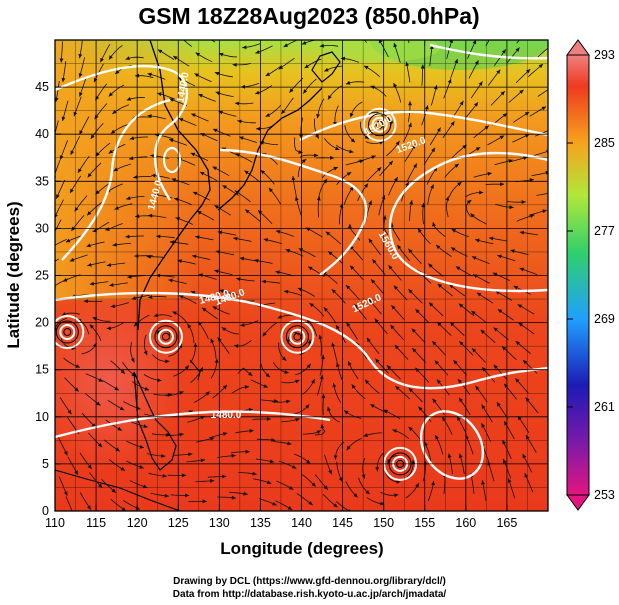  Describe the element at coordinates (260, 523) in the screenshot. I see `x-tick-label: 135` at that location.